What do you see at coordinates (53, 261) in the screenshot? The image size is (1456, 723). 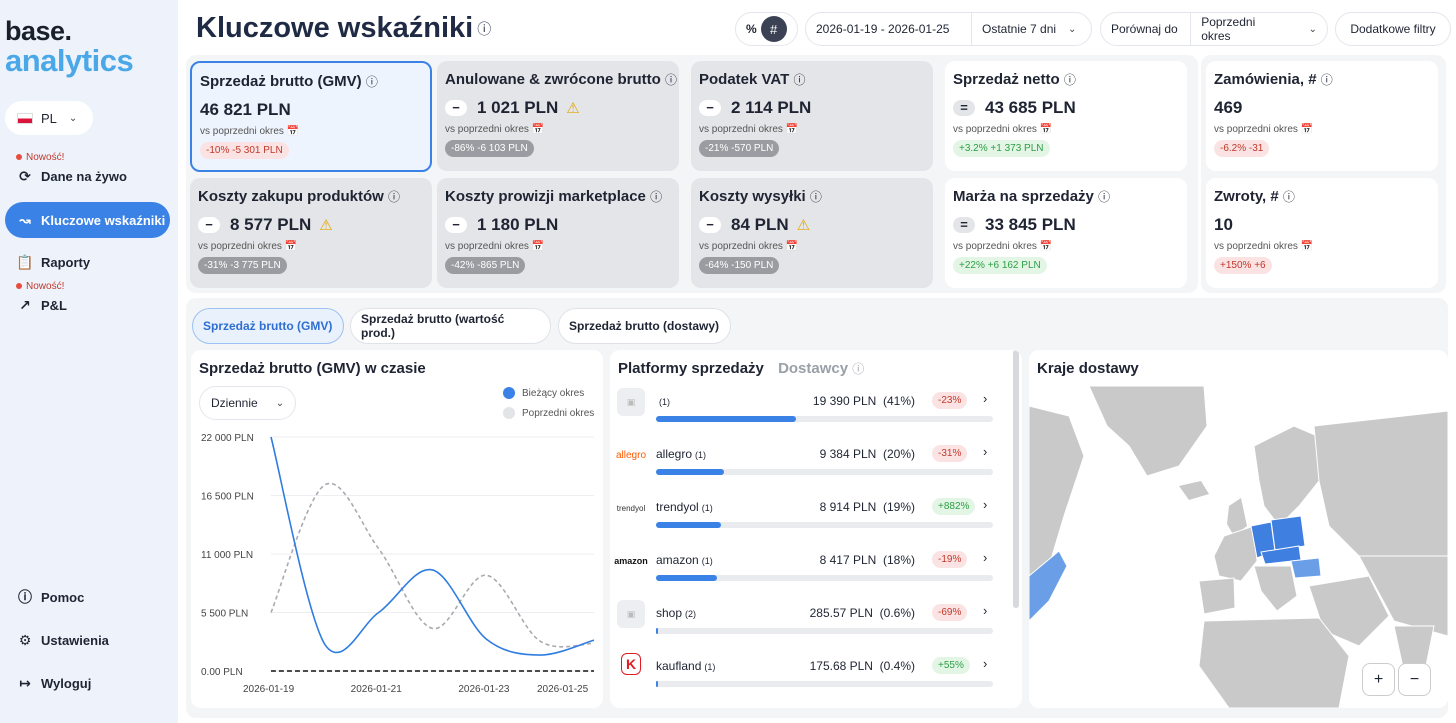 I see `sidebar-item-reports: 📋 Raporty` at bounding box center [53, 261].